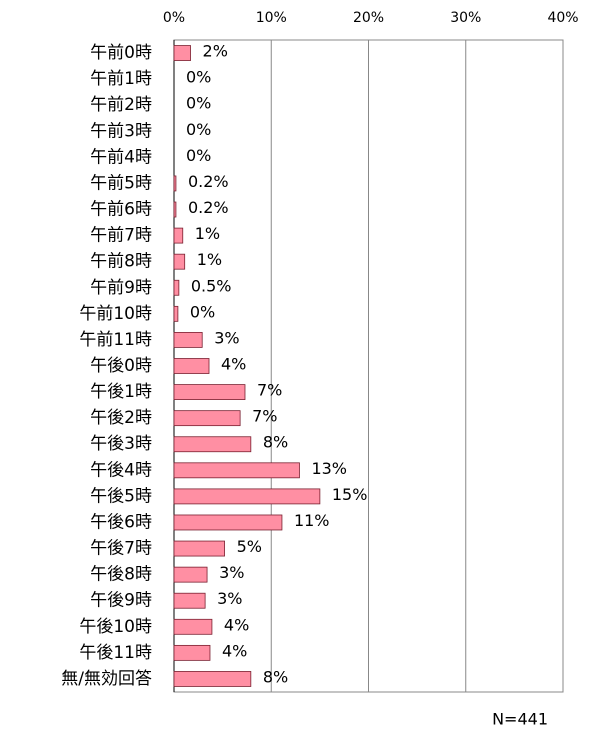 Image resolution: width=590 pixels, height=733 pixels. I want to click on y-tick-label: 午前0時, so click(121, 53).